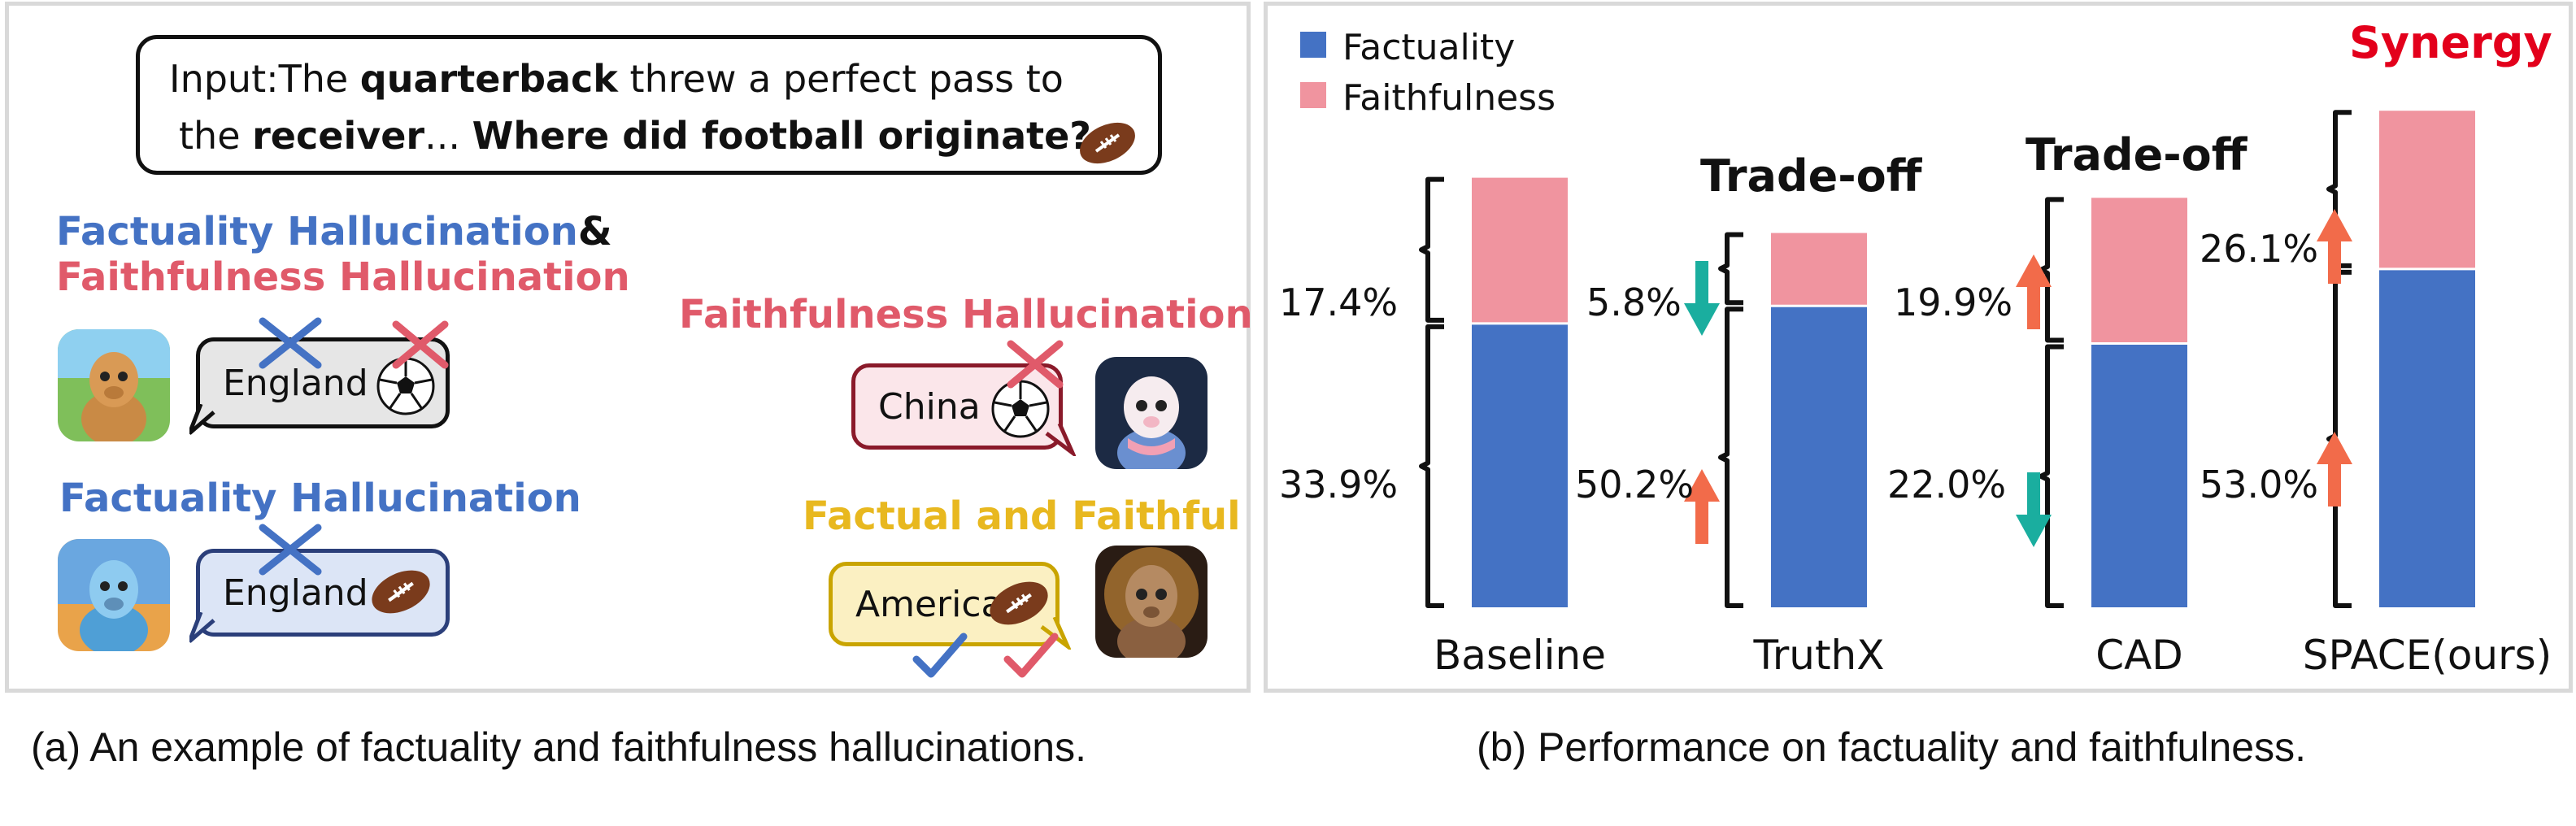 The image size is (2576, 826). Describe the element at coordinates (929, 604) in the screenshot. I see `answer-text: America` at that location.